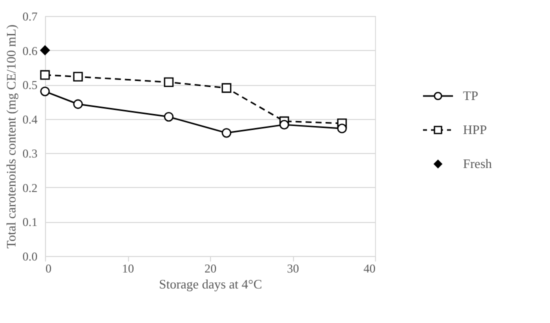 The image size is (550, 323). What do you see at coordinates (30, 257) in the screenshot?
I see `y-tick-label: 0.0` at bounding box center [30, 257].